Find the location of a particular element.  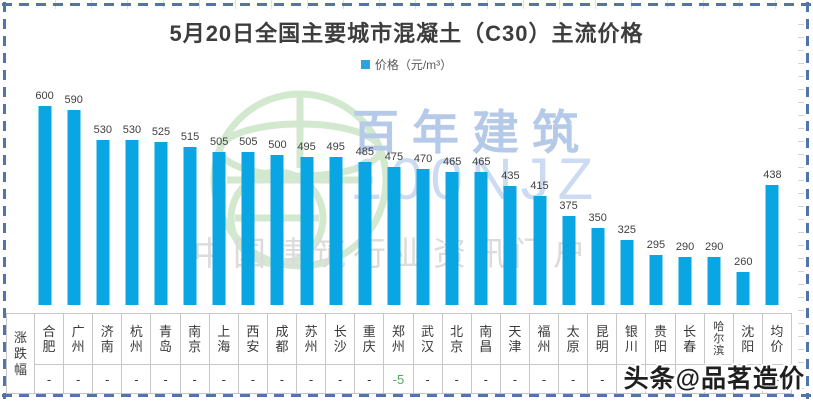

city-cell: 苏州 is located at coordinates (311, 339).